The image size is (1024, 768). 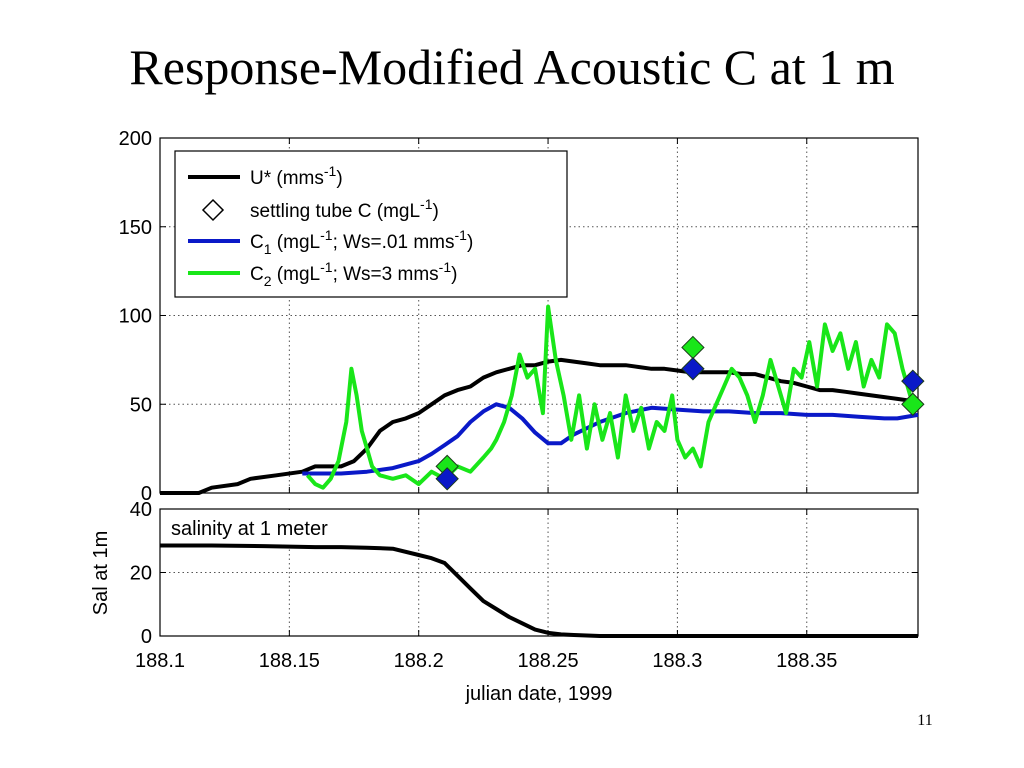 I want to click on legend-diamond-icon, so click(x=213, y=210).